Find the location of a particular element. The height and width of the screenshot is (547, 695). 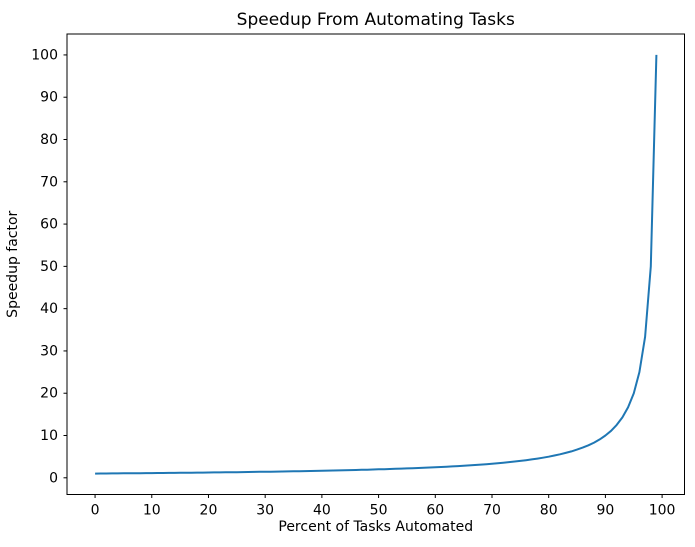

y-tick-label: 20 is located at coordinates (49, 394).